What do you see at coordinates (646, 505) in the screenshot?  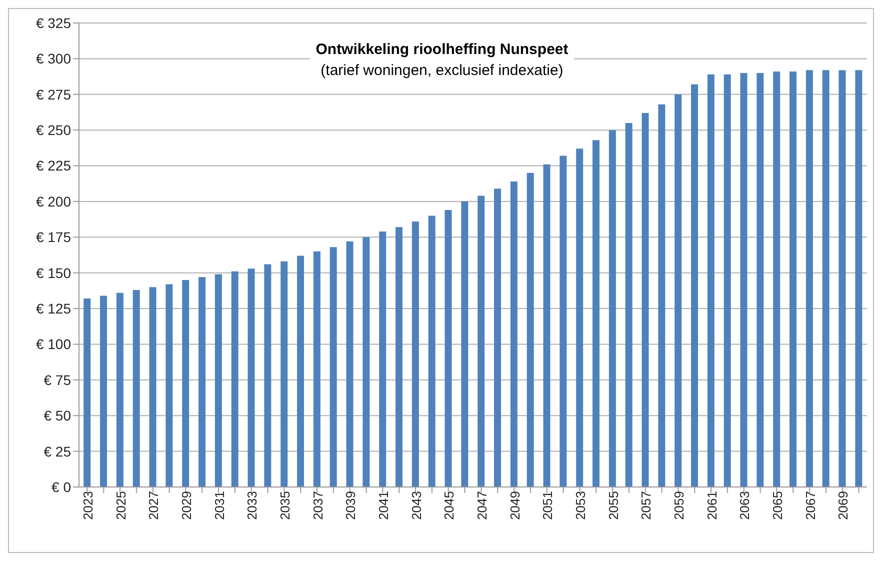 I see `x-tick-label: 2057` at bounding box center [646, 505].